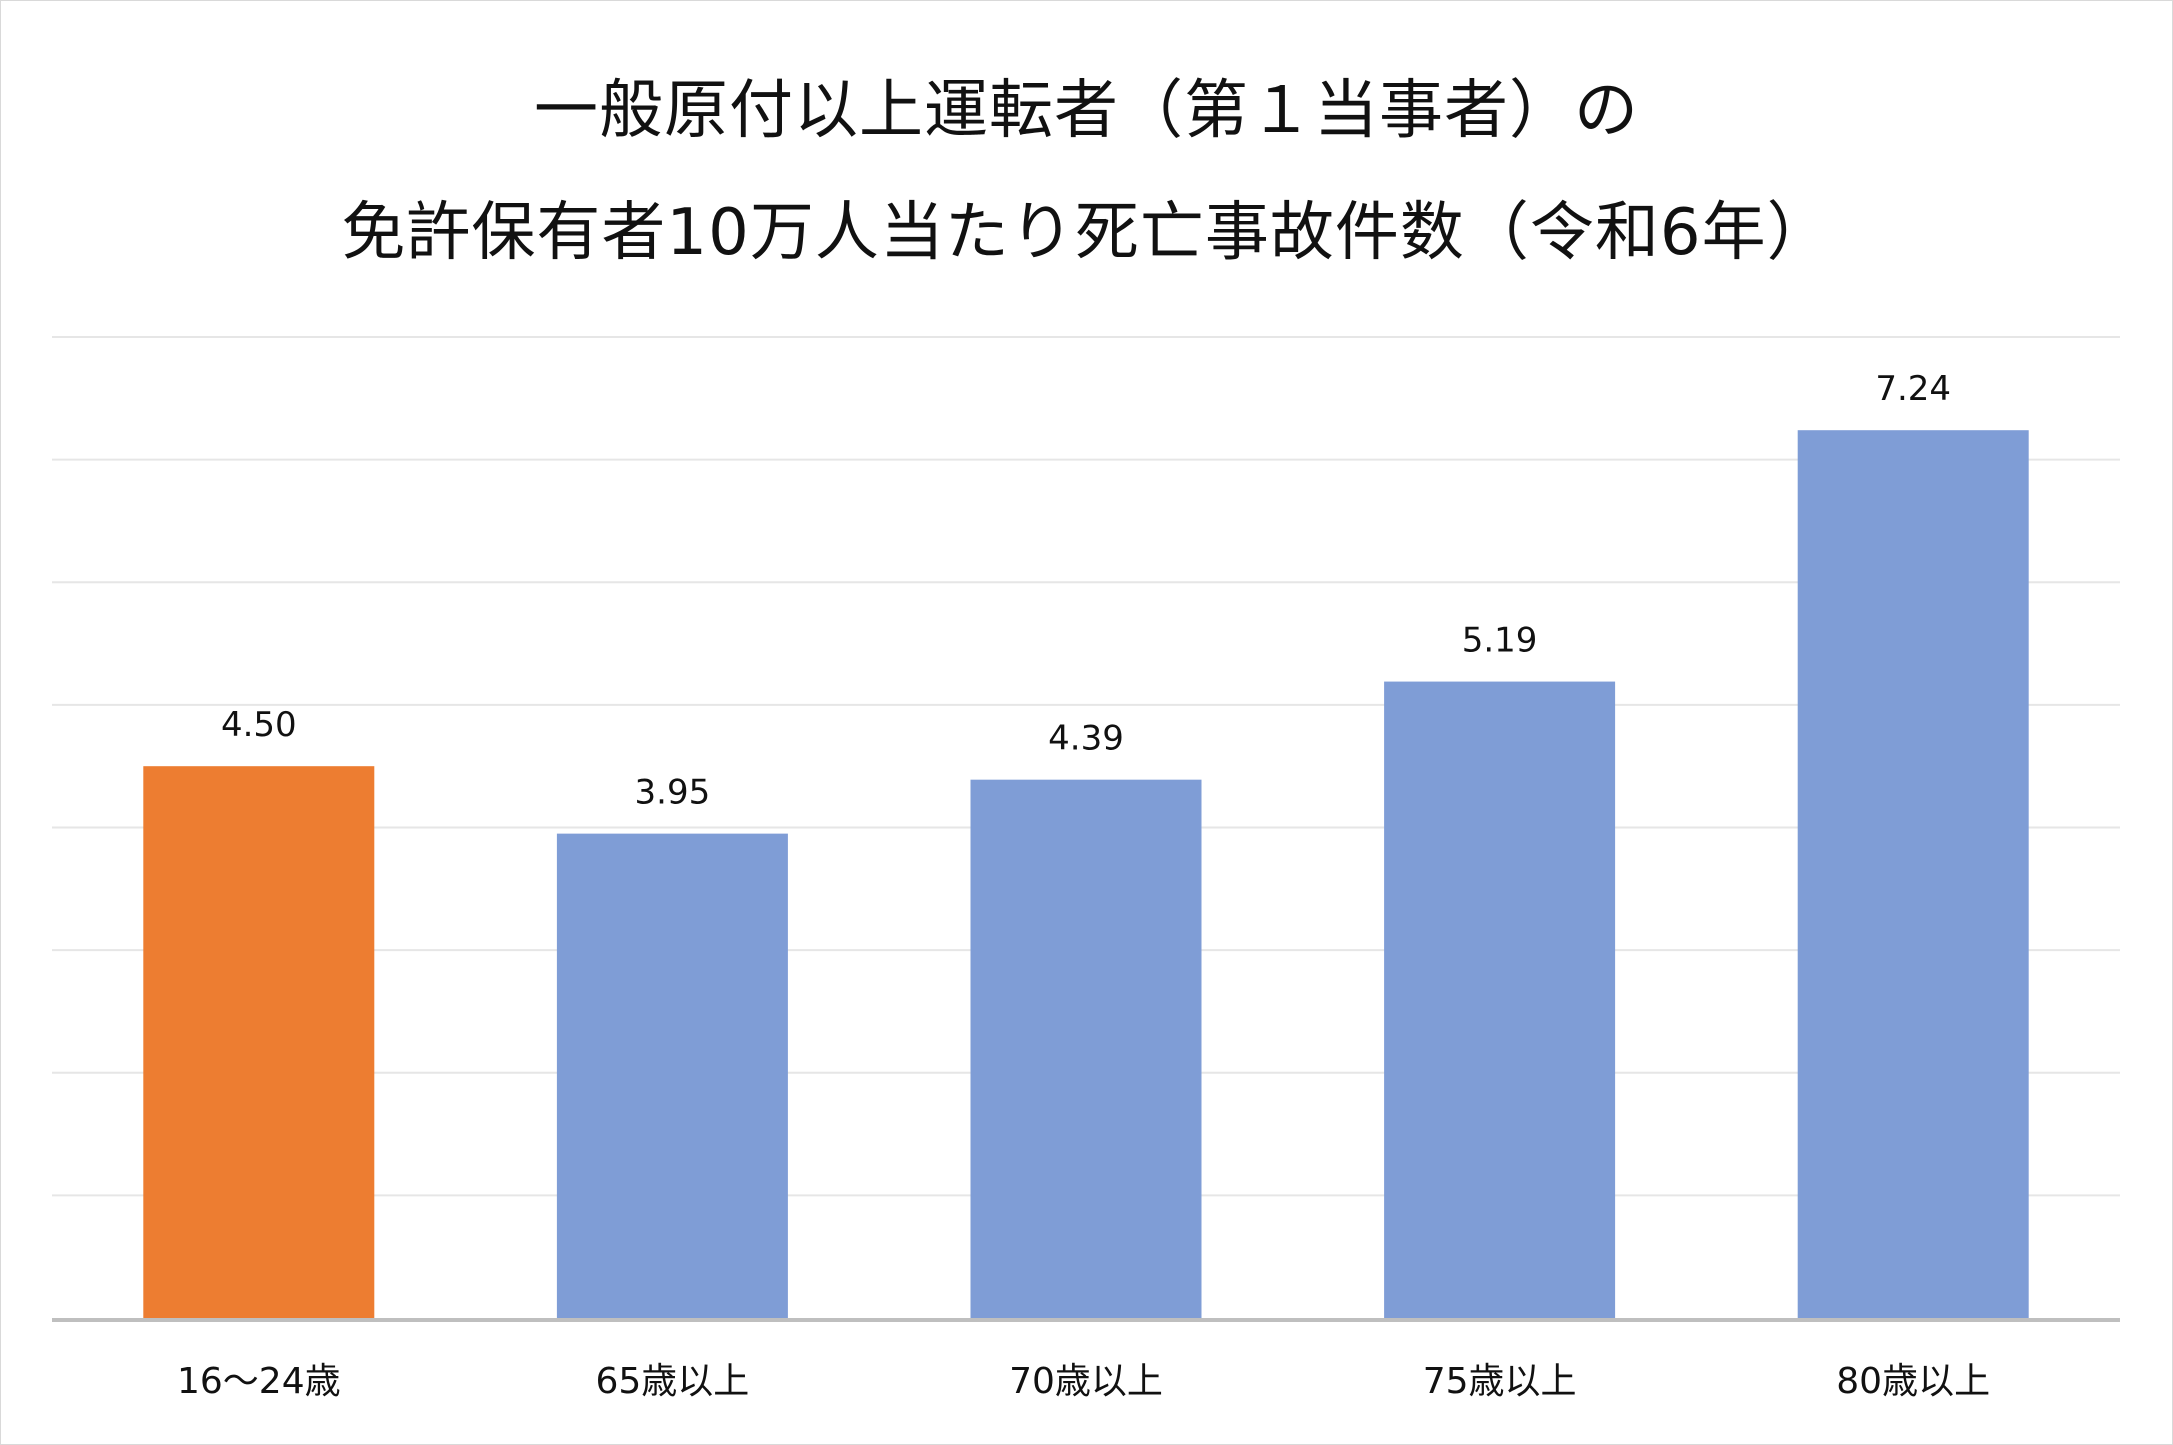  Describe the element at coordinates (259, 725) in the screenshot. I see `data-label-0: 4.50` at that location.